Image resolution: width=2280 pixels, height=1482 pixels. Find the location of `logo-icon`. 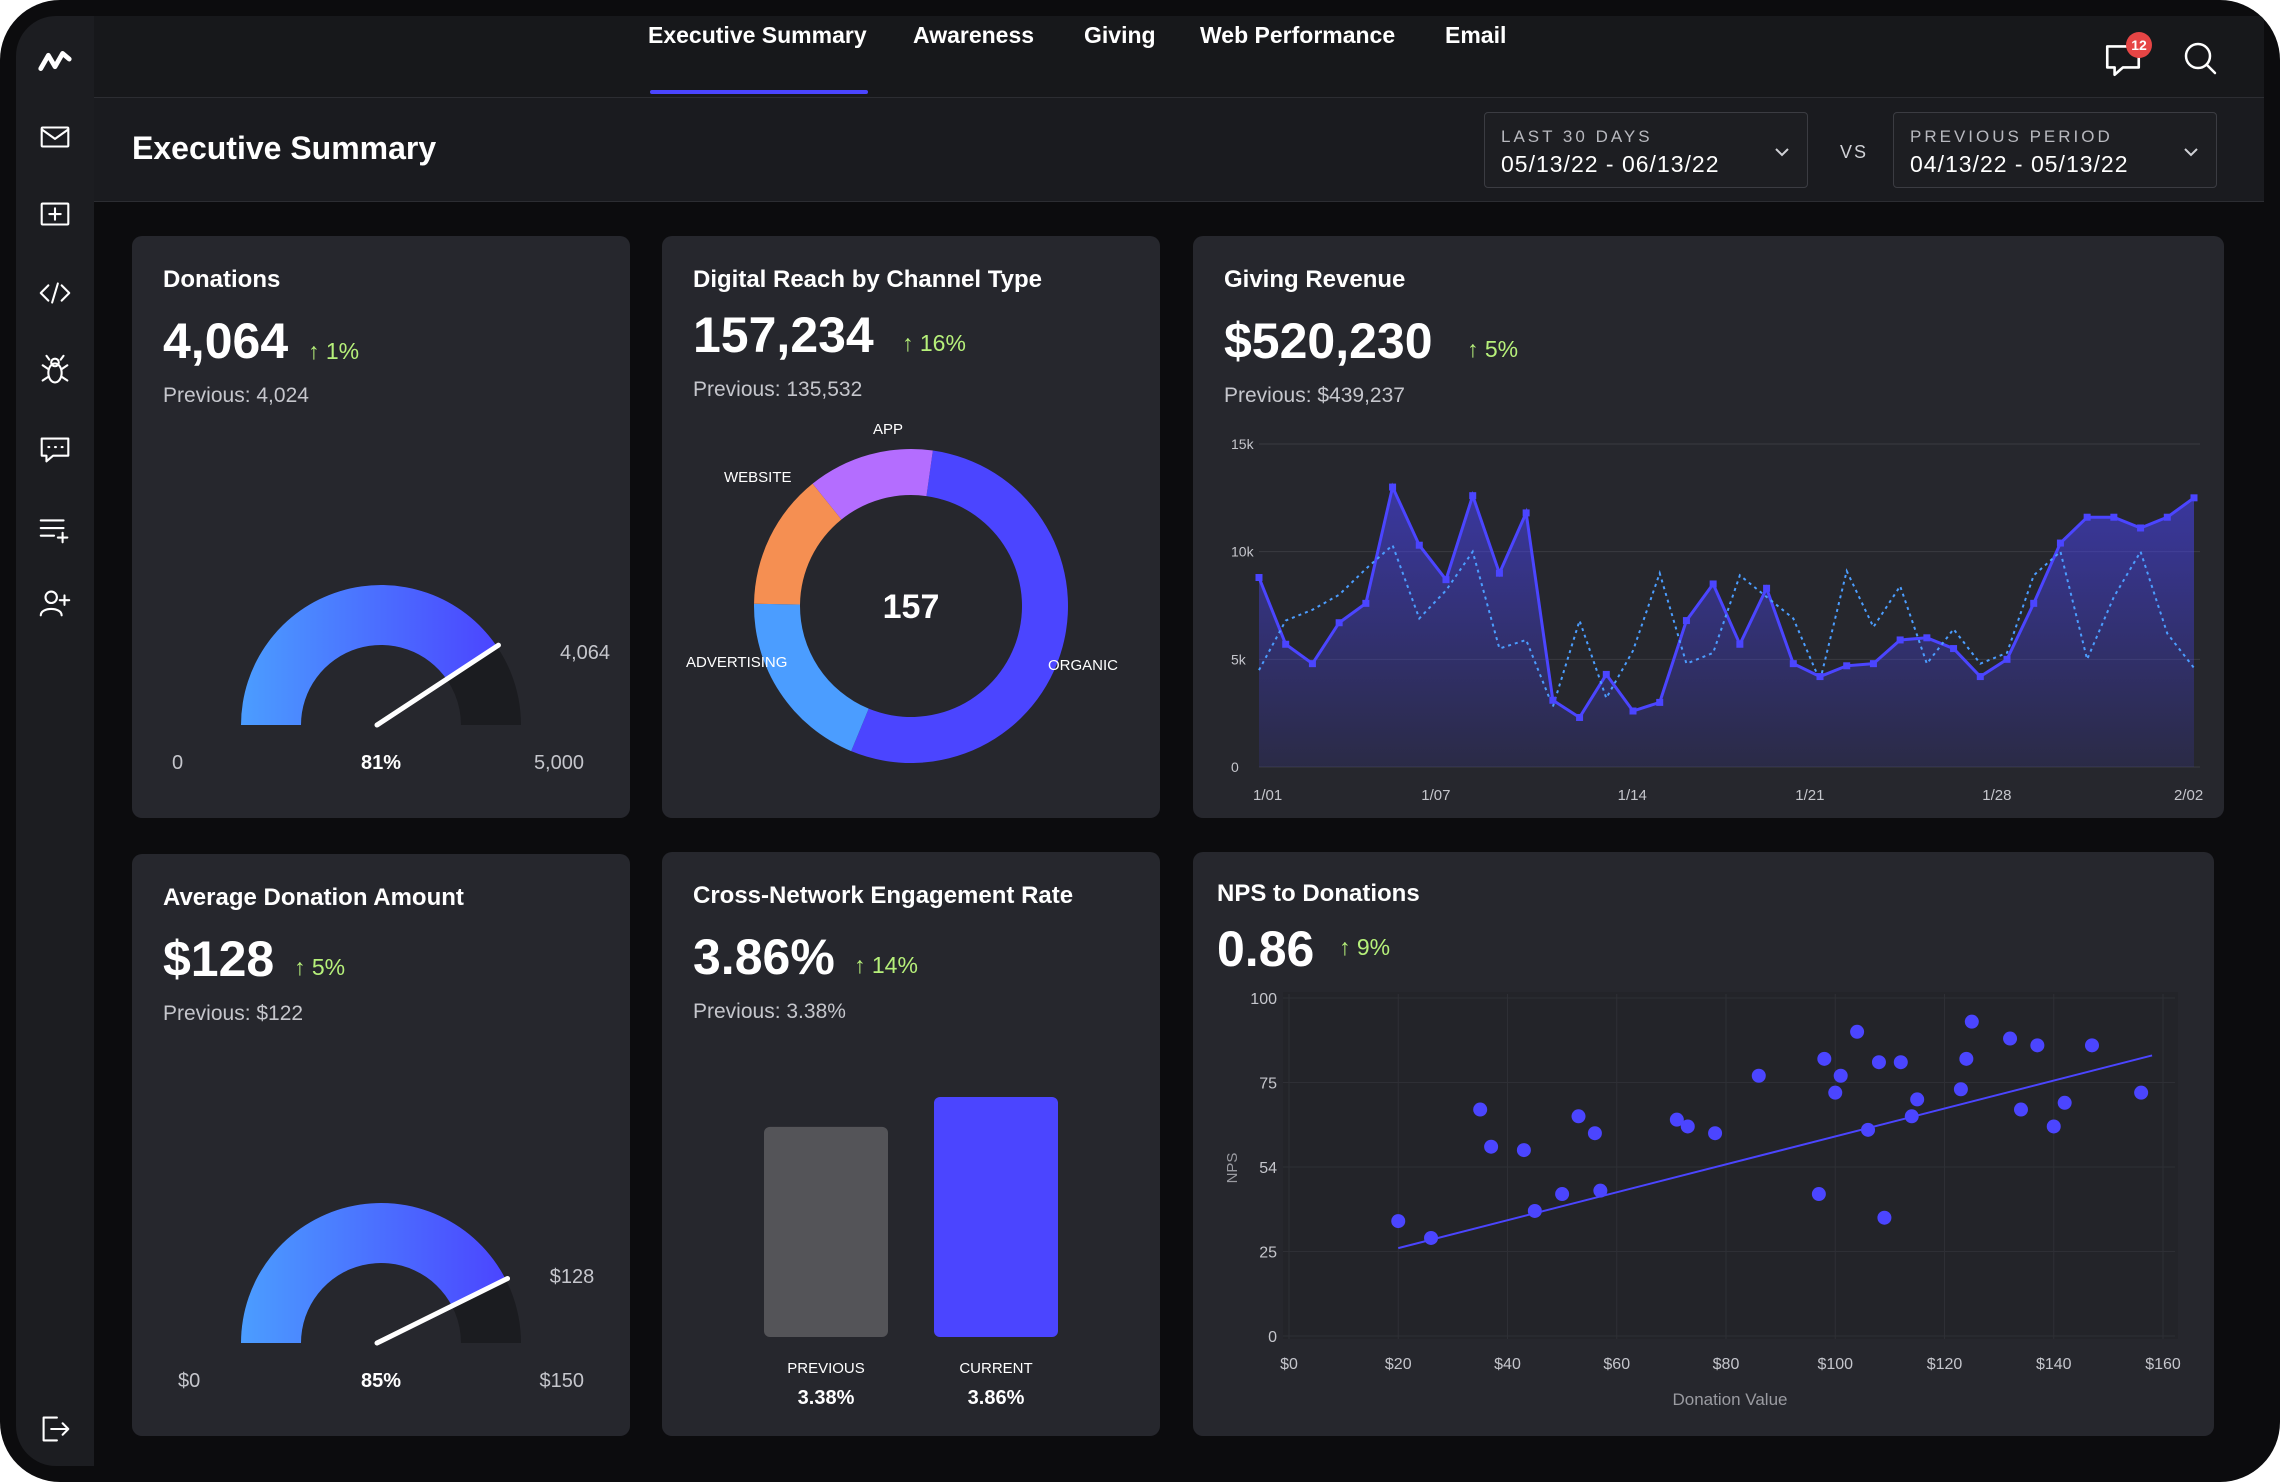

logo-icon is located at coordinates (55, 61).